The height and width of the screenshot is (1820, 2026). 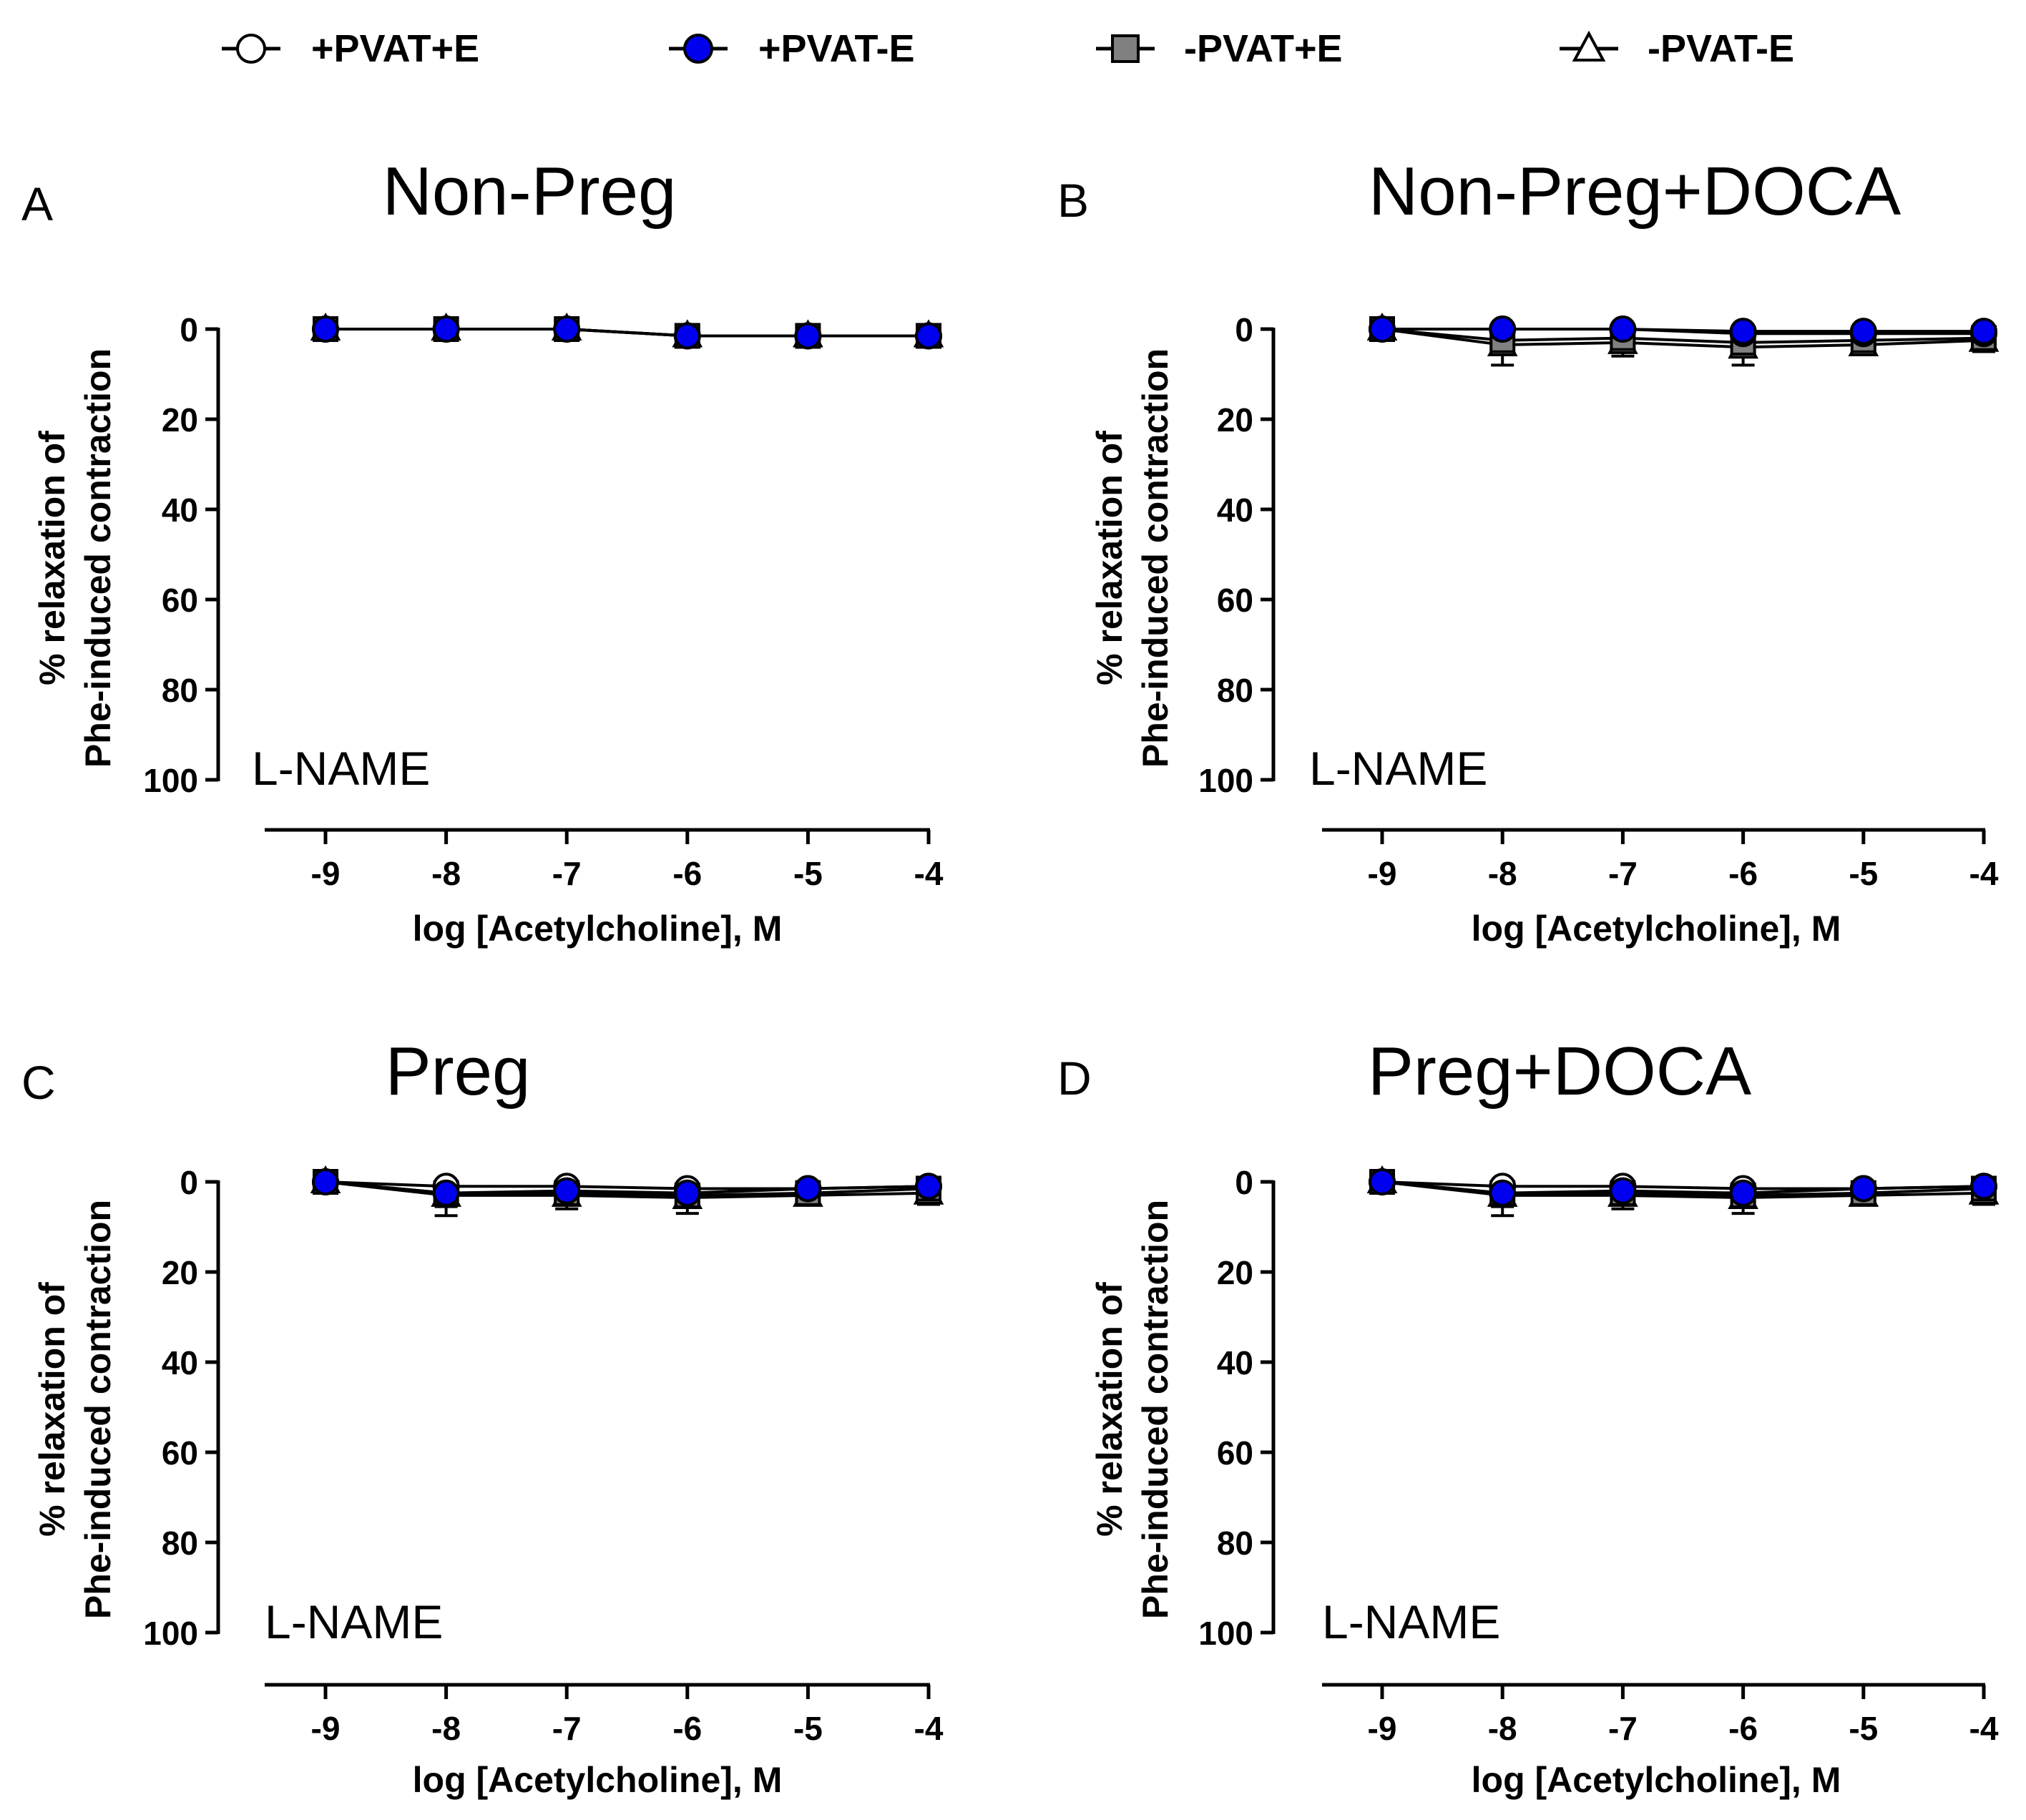 What do you see at coordinates (395, 48) in the screenshot?
I see `legend-label: +PVAT+E` at bounding box center [395, 48].